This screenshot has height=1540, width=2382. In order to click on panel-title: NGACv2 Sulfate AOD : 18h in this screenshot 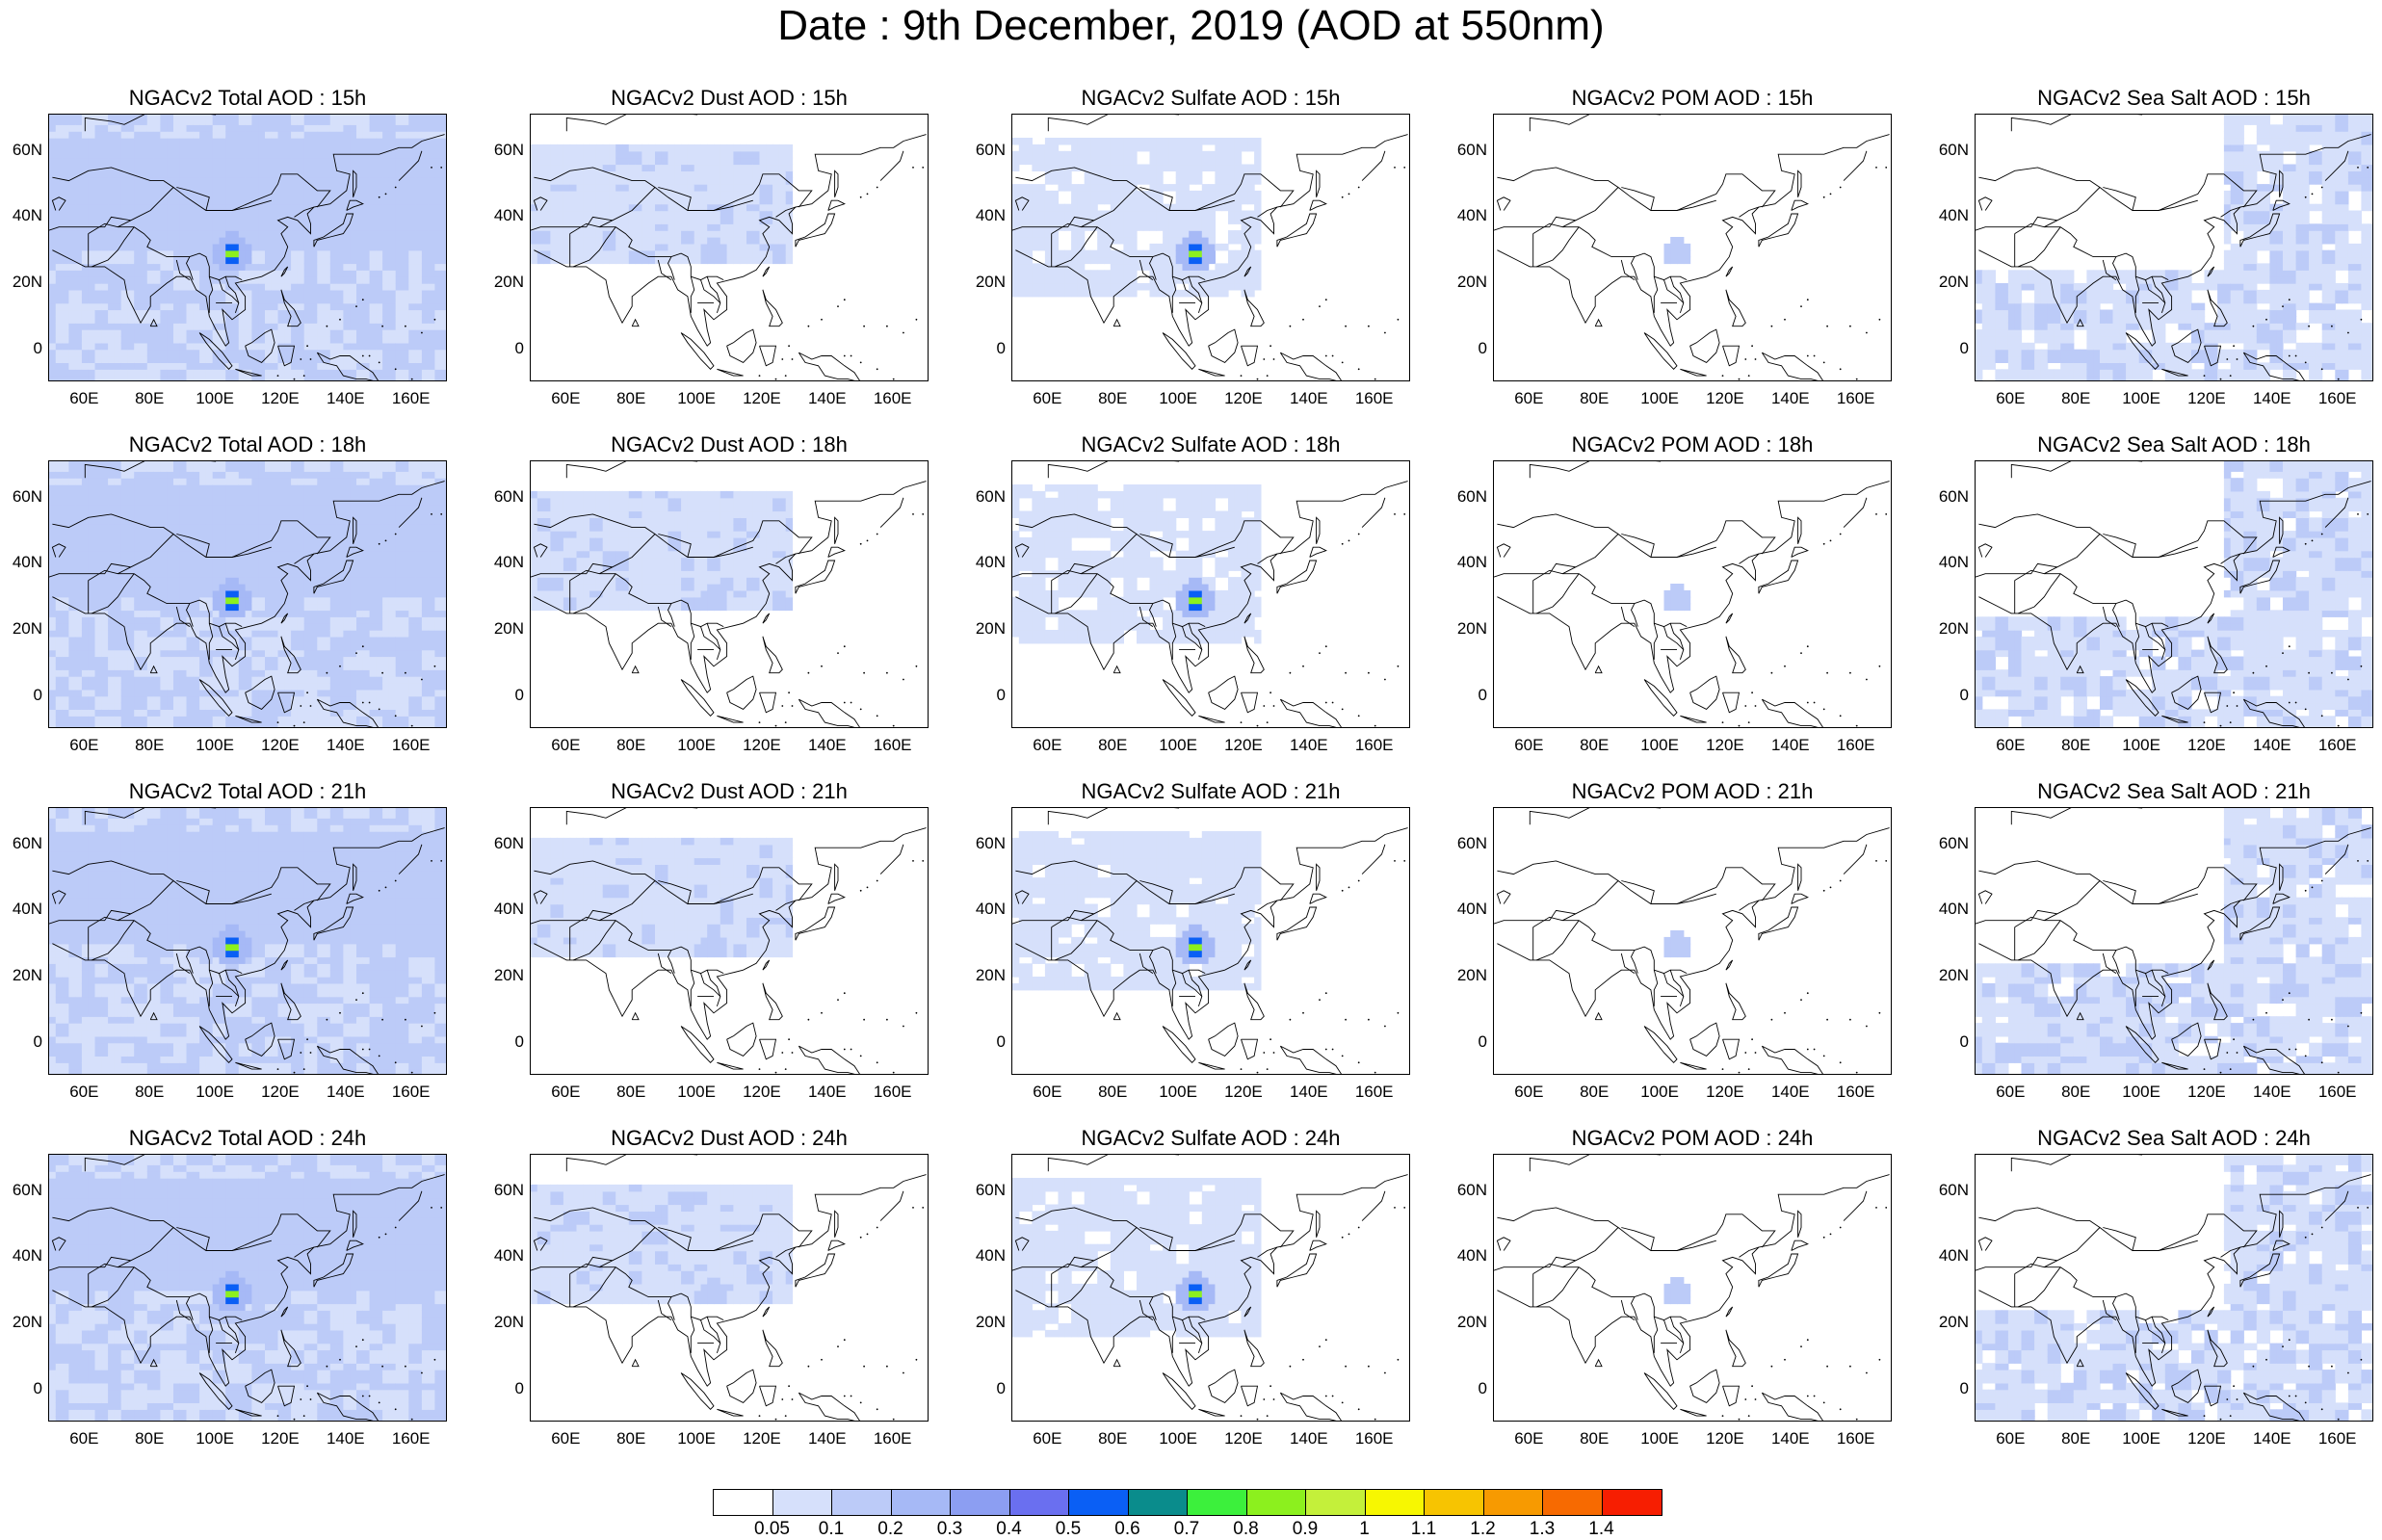, I will do `click(1211, 444)`.